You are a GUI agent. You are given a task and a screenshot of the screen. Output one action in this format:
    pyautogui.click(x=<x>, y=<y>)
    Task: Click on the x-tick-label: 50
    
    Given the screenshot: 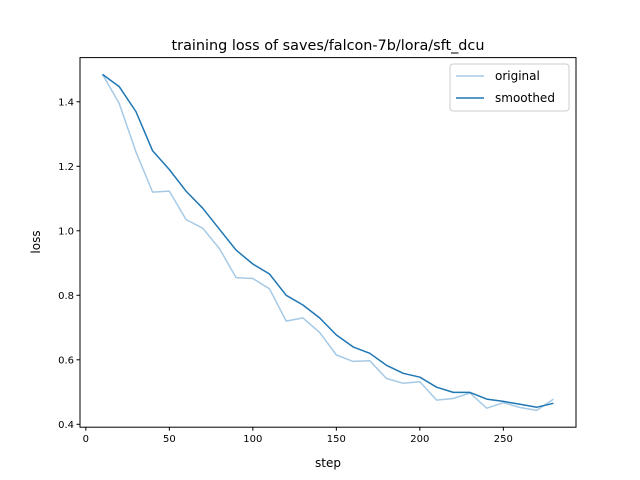 What is the action you would take?
    pyautogui.click(x=169, y=439)
    